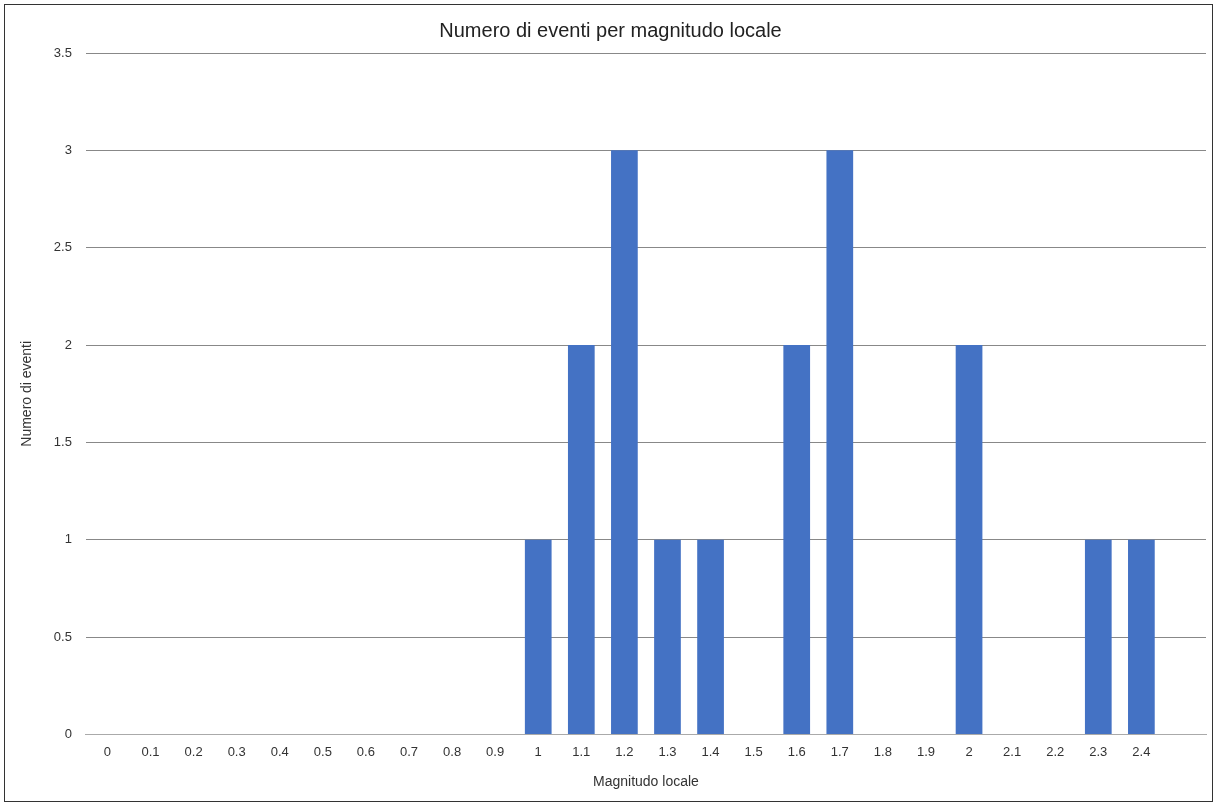 This screenshot has width=1221, height=810. Describe the element at coordinates (236, 751) in the screenshot. I see `x-tick-label: 0.3` at that location.